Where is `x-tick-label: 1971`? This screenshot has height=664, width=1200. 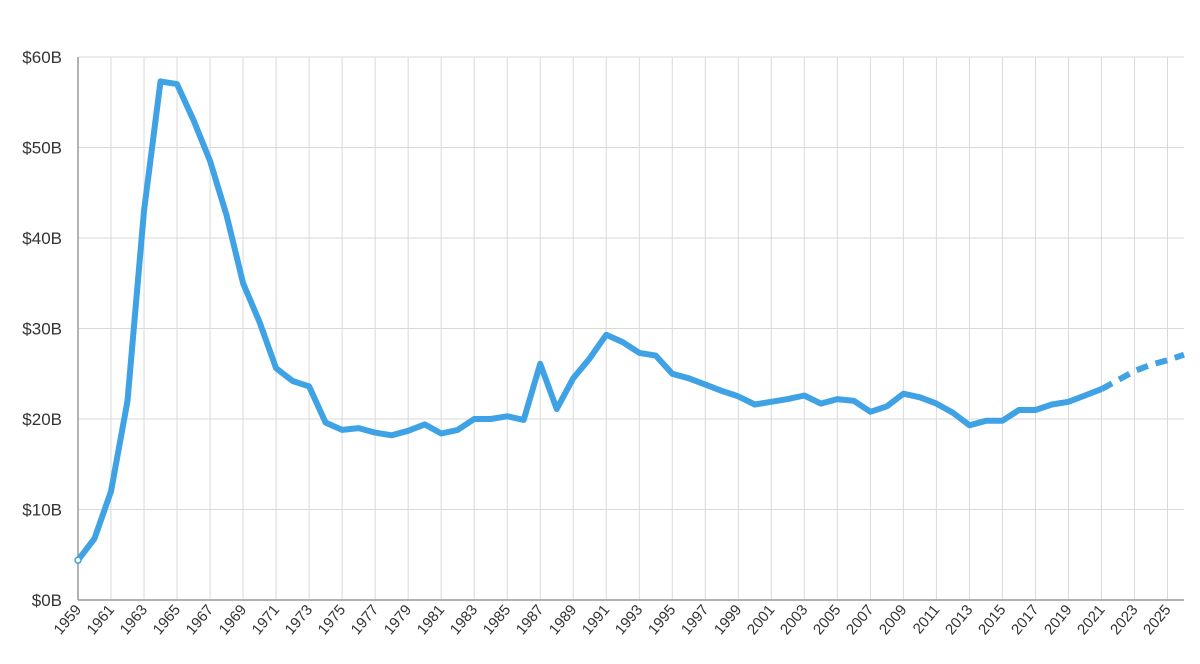 x-tick-label: 1971 is located at coordinates (266, 620).